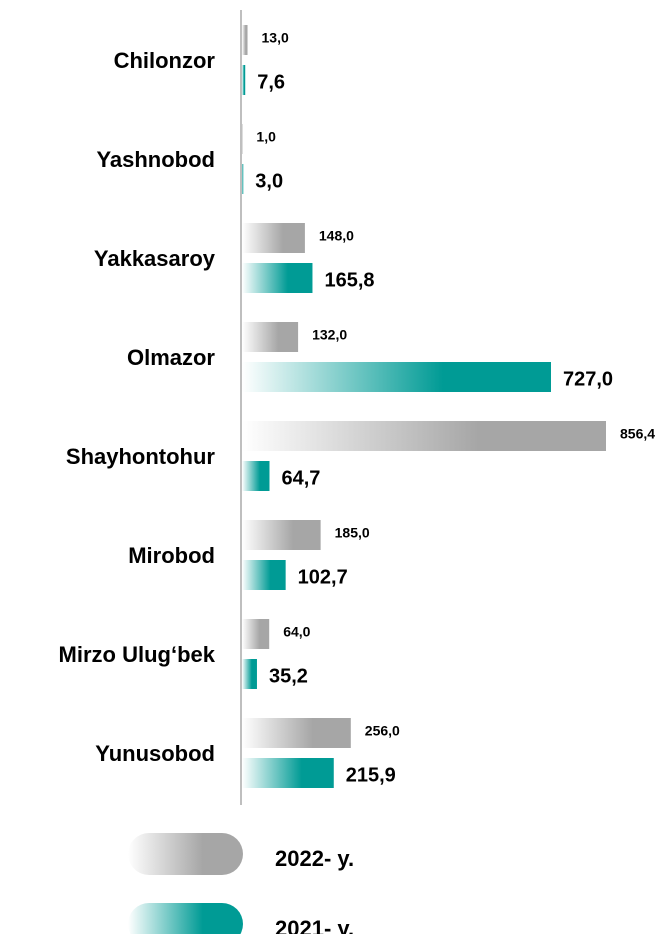 Image resolution: width=667 pixels, height=934 pixels. Describe the element at coordinates (155, 159) in the screenshot. I see `category-label: Yashnobod` at that location.